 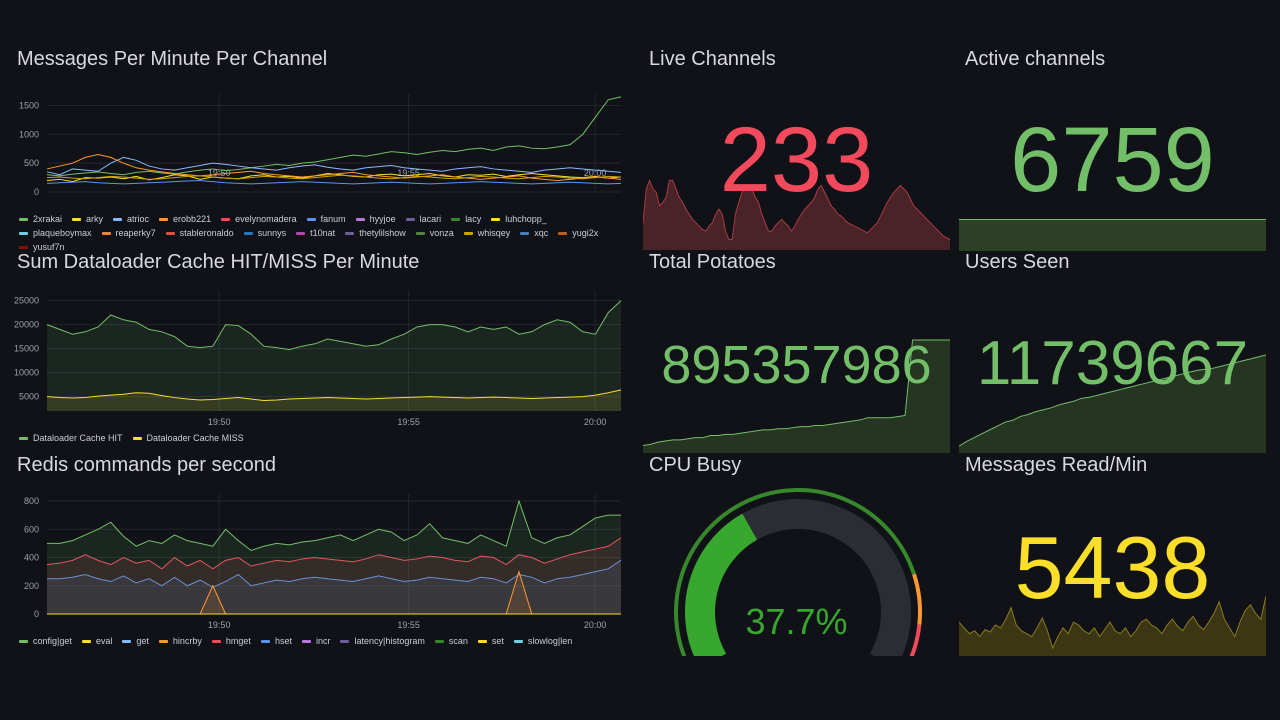 I want to click on gauge-threshold-green, so click(x=795, y=572).